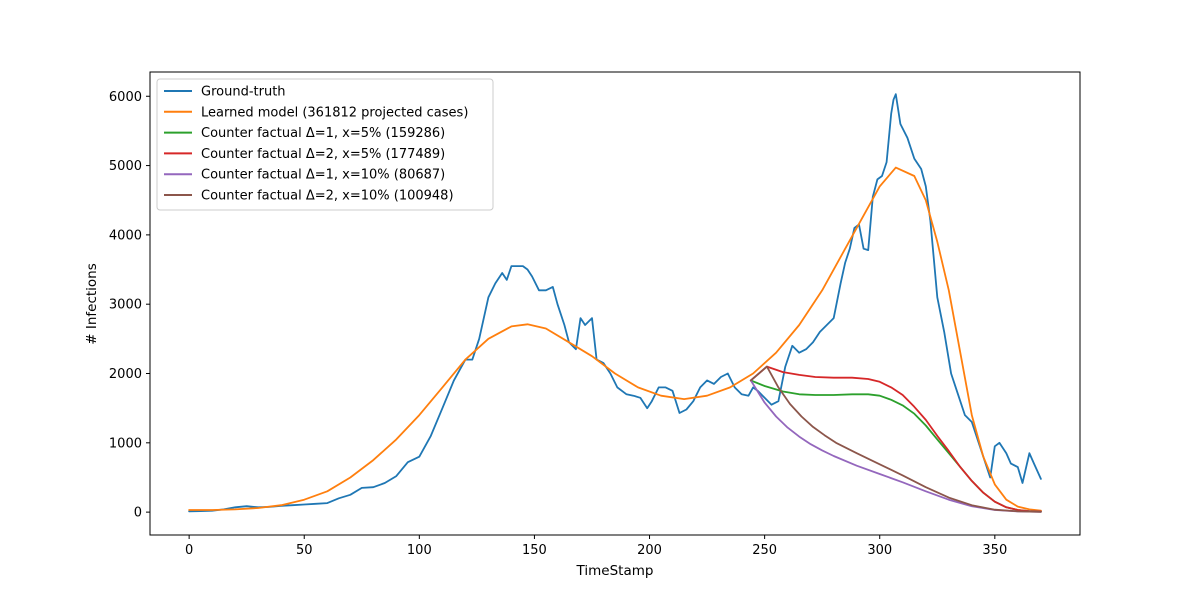 The image size is (1200, 600). I want to click on x-axis: 0 50 100 150 200 250 300 350, so click(596, 546).